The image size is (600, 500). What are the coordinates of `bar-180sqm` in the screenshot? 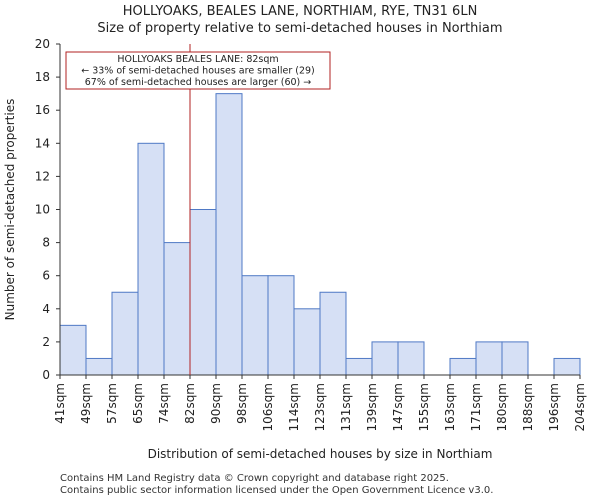 It's located at (515, 358).